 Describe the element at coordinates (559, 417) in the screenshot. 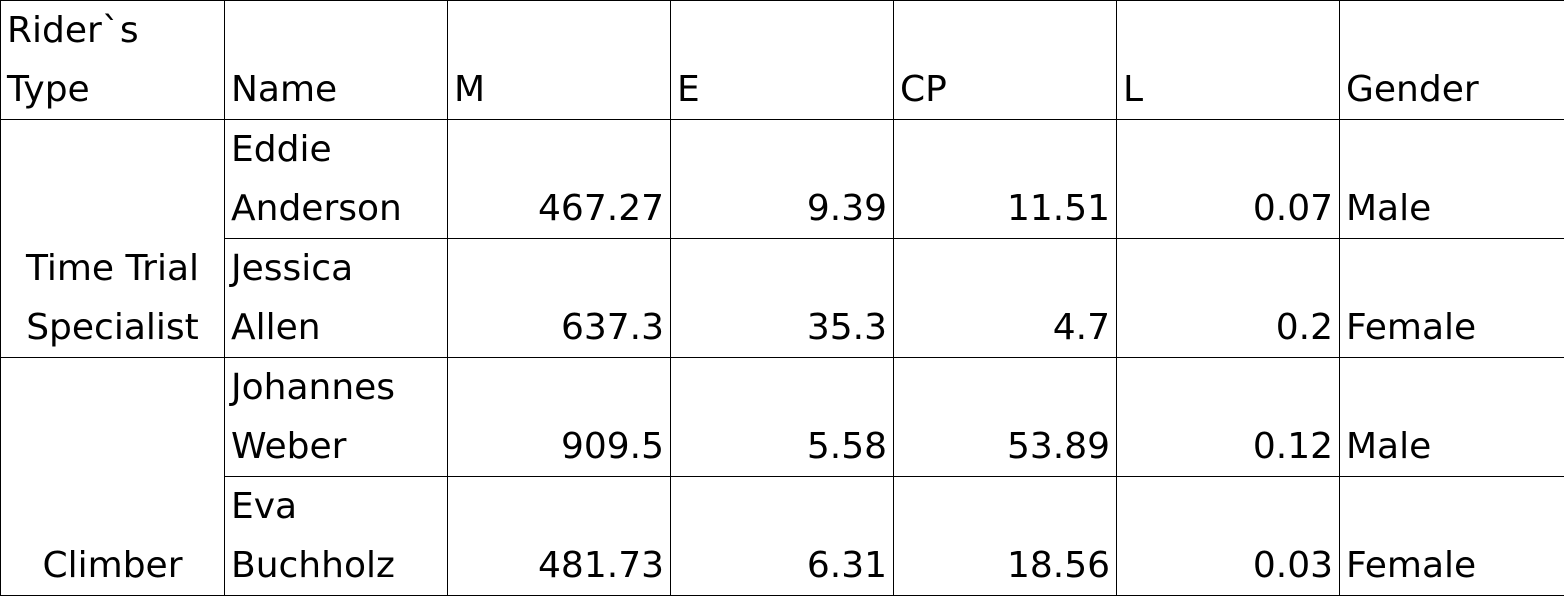

I see `cell-m: 909.5` at that location.